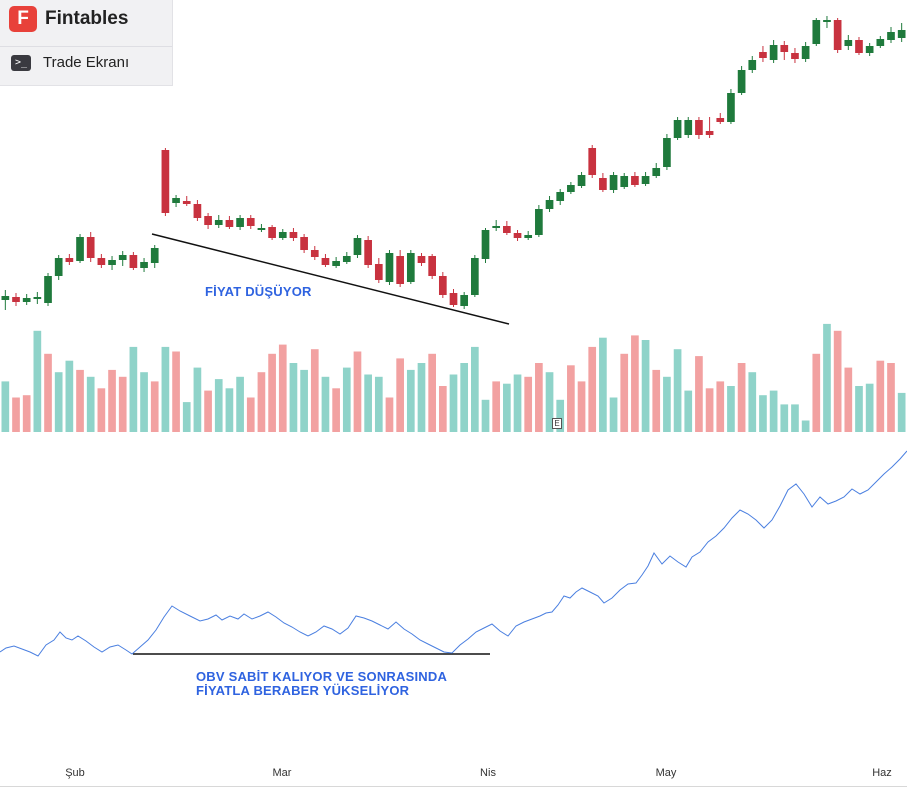 The height and width of the screenshot is (788, 907). Describe the element at coordinates (882, 773) in the screenshot. I see `x-tick-label: Haz` at that location.